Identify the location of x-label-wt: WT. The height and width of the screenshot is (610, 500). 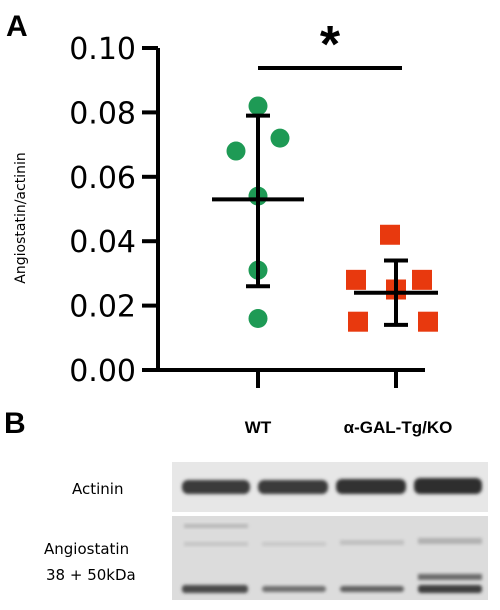
(258, 427).